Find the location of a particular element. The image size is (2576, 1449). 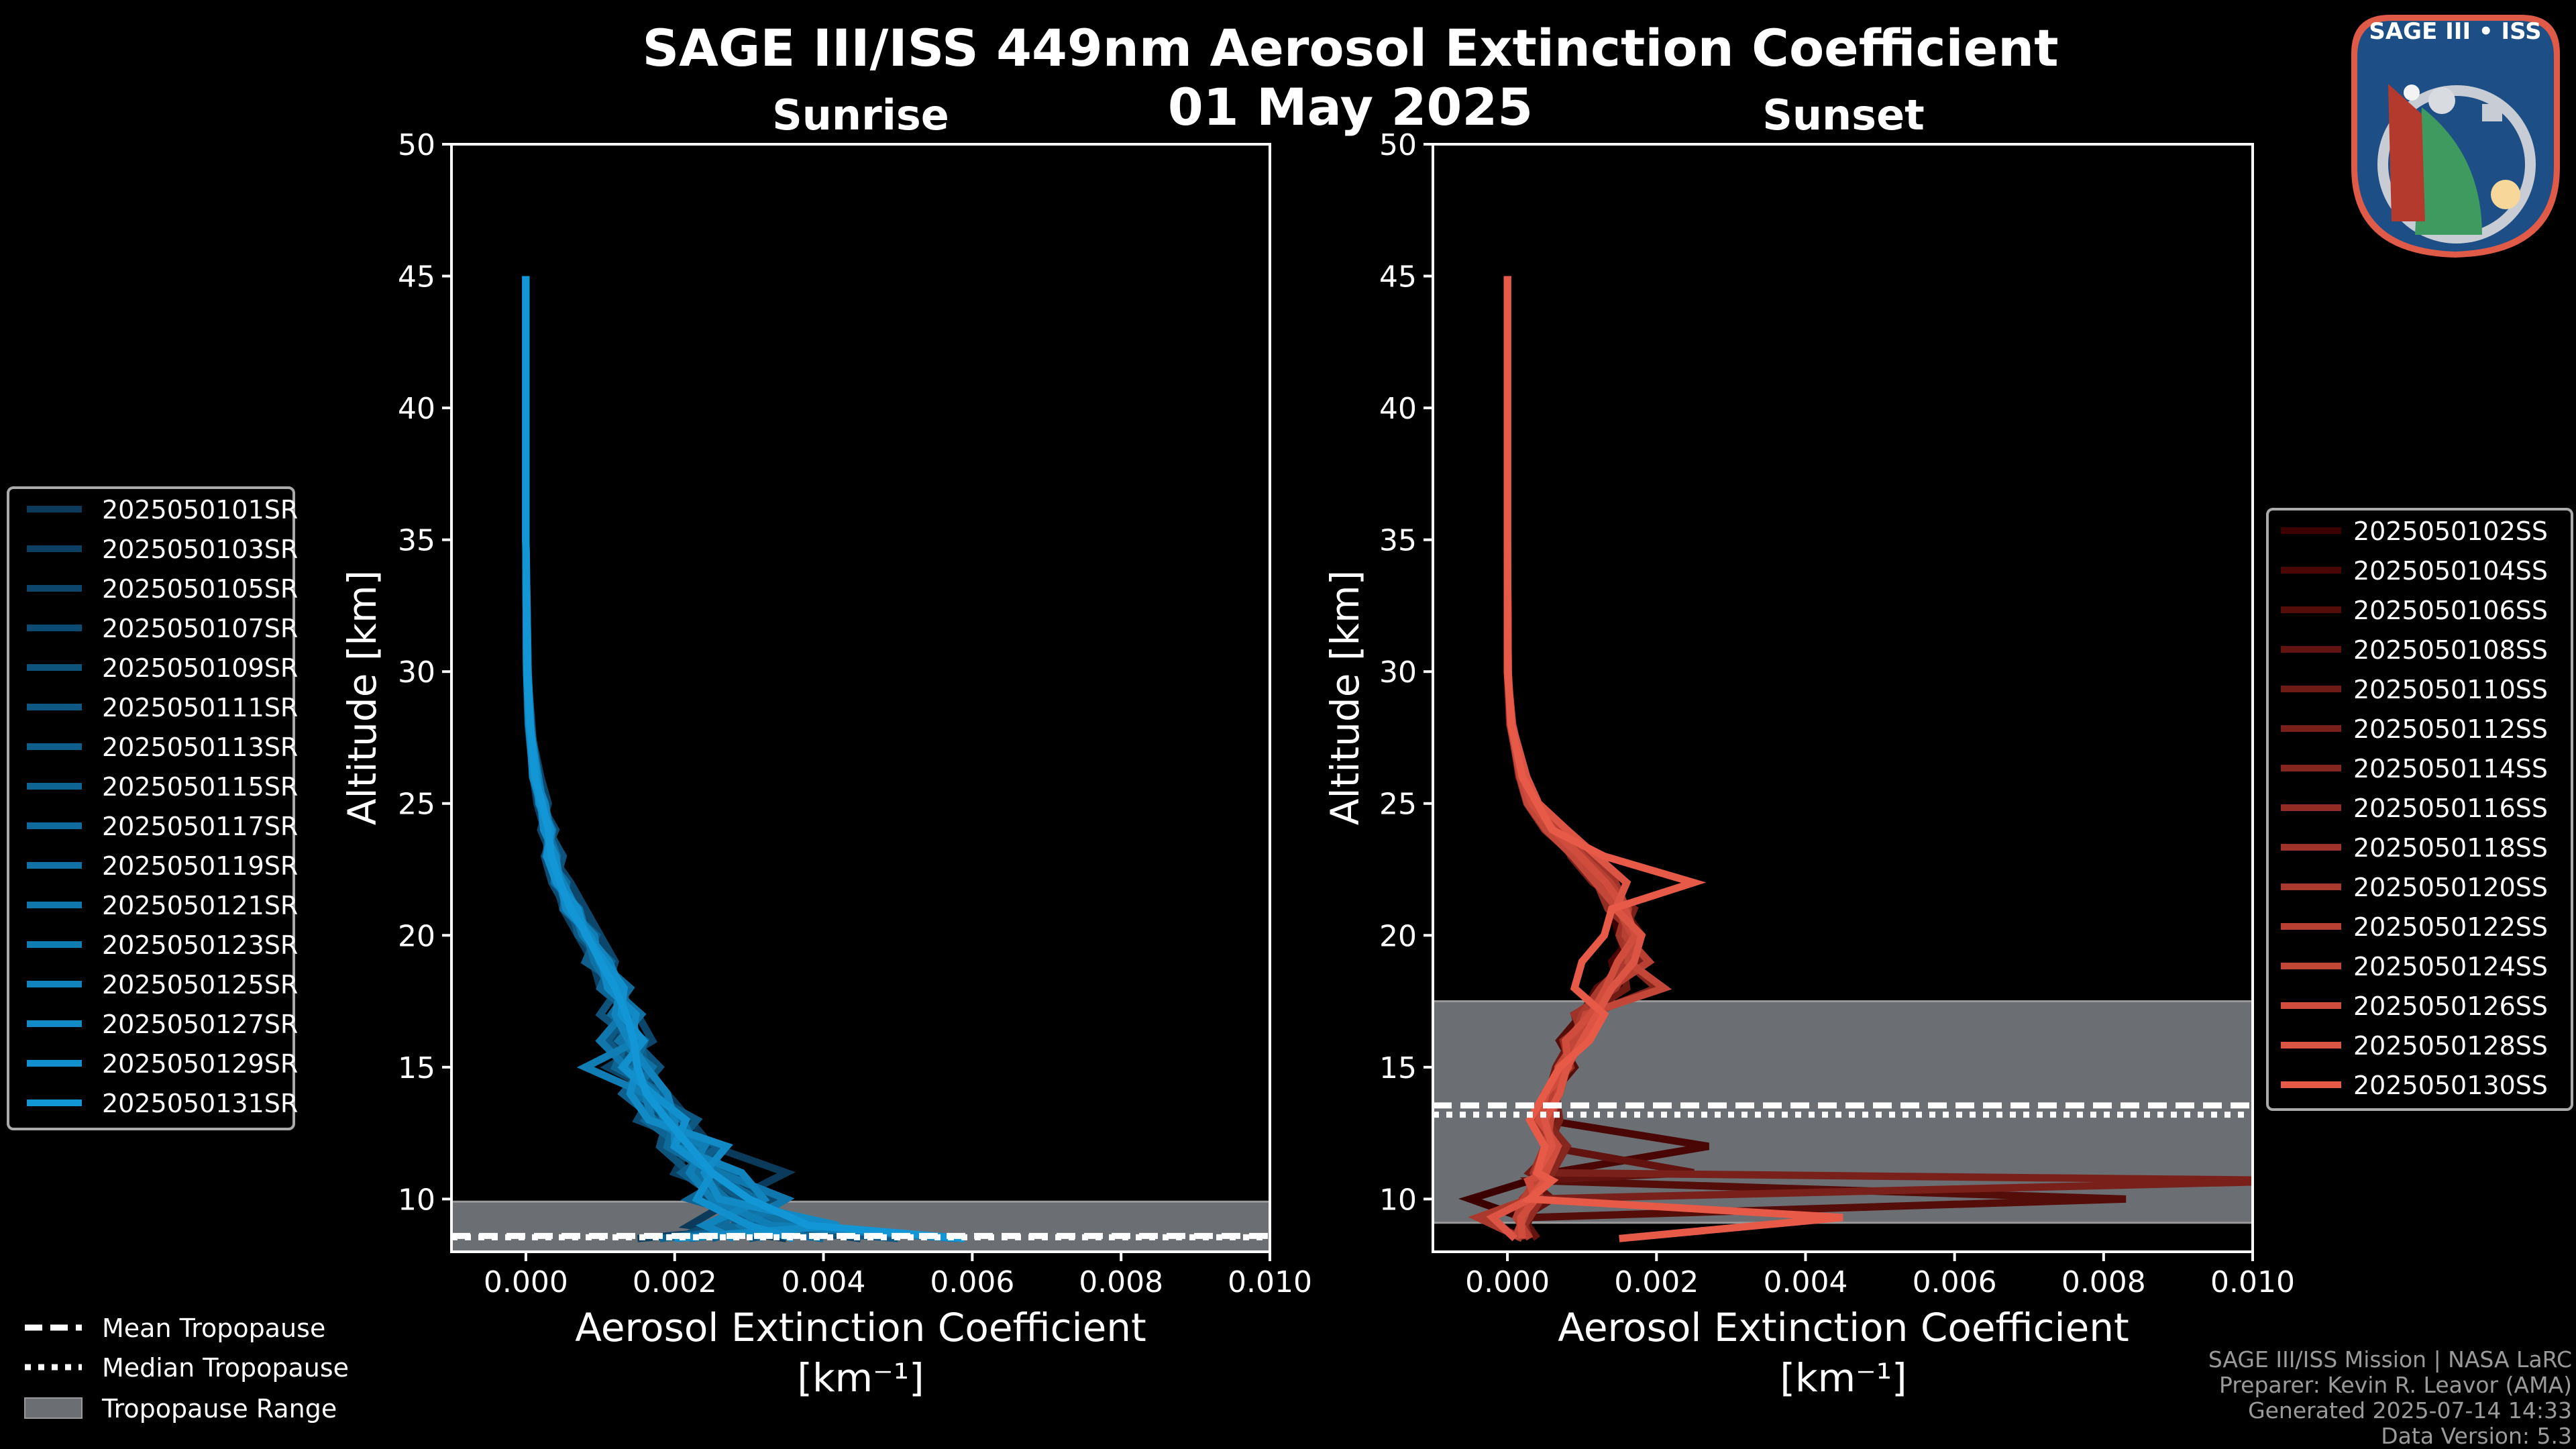

legend-label: 2025050108SS is located at coordinates (2450, 650).